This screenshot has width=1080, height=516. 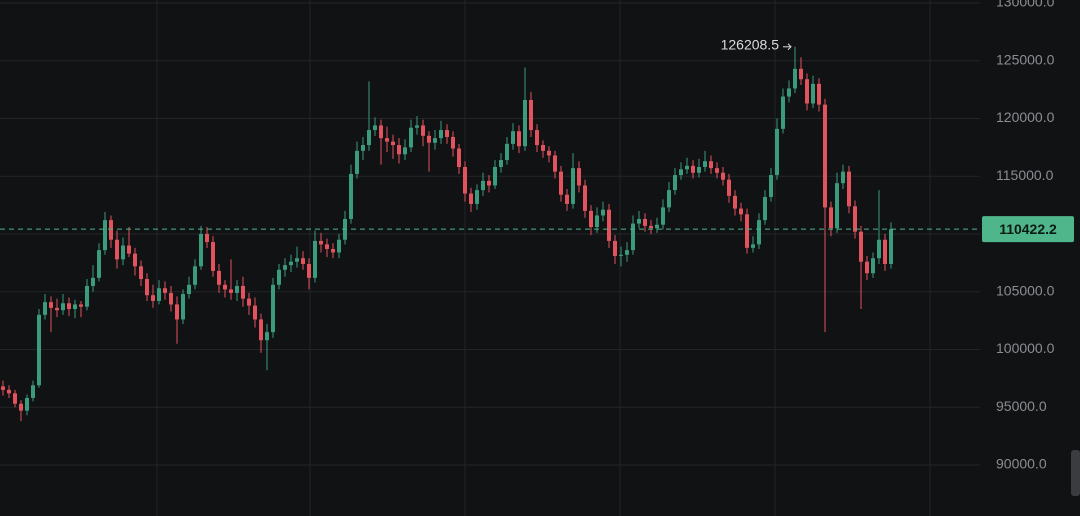 I want to click on y-tick-label: 115000.0, so click(x=1025, y=175).